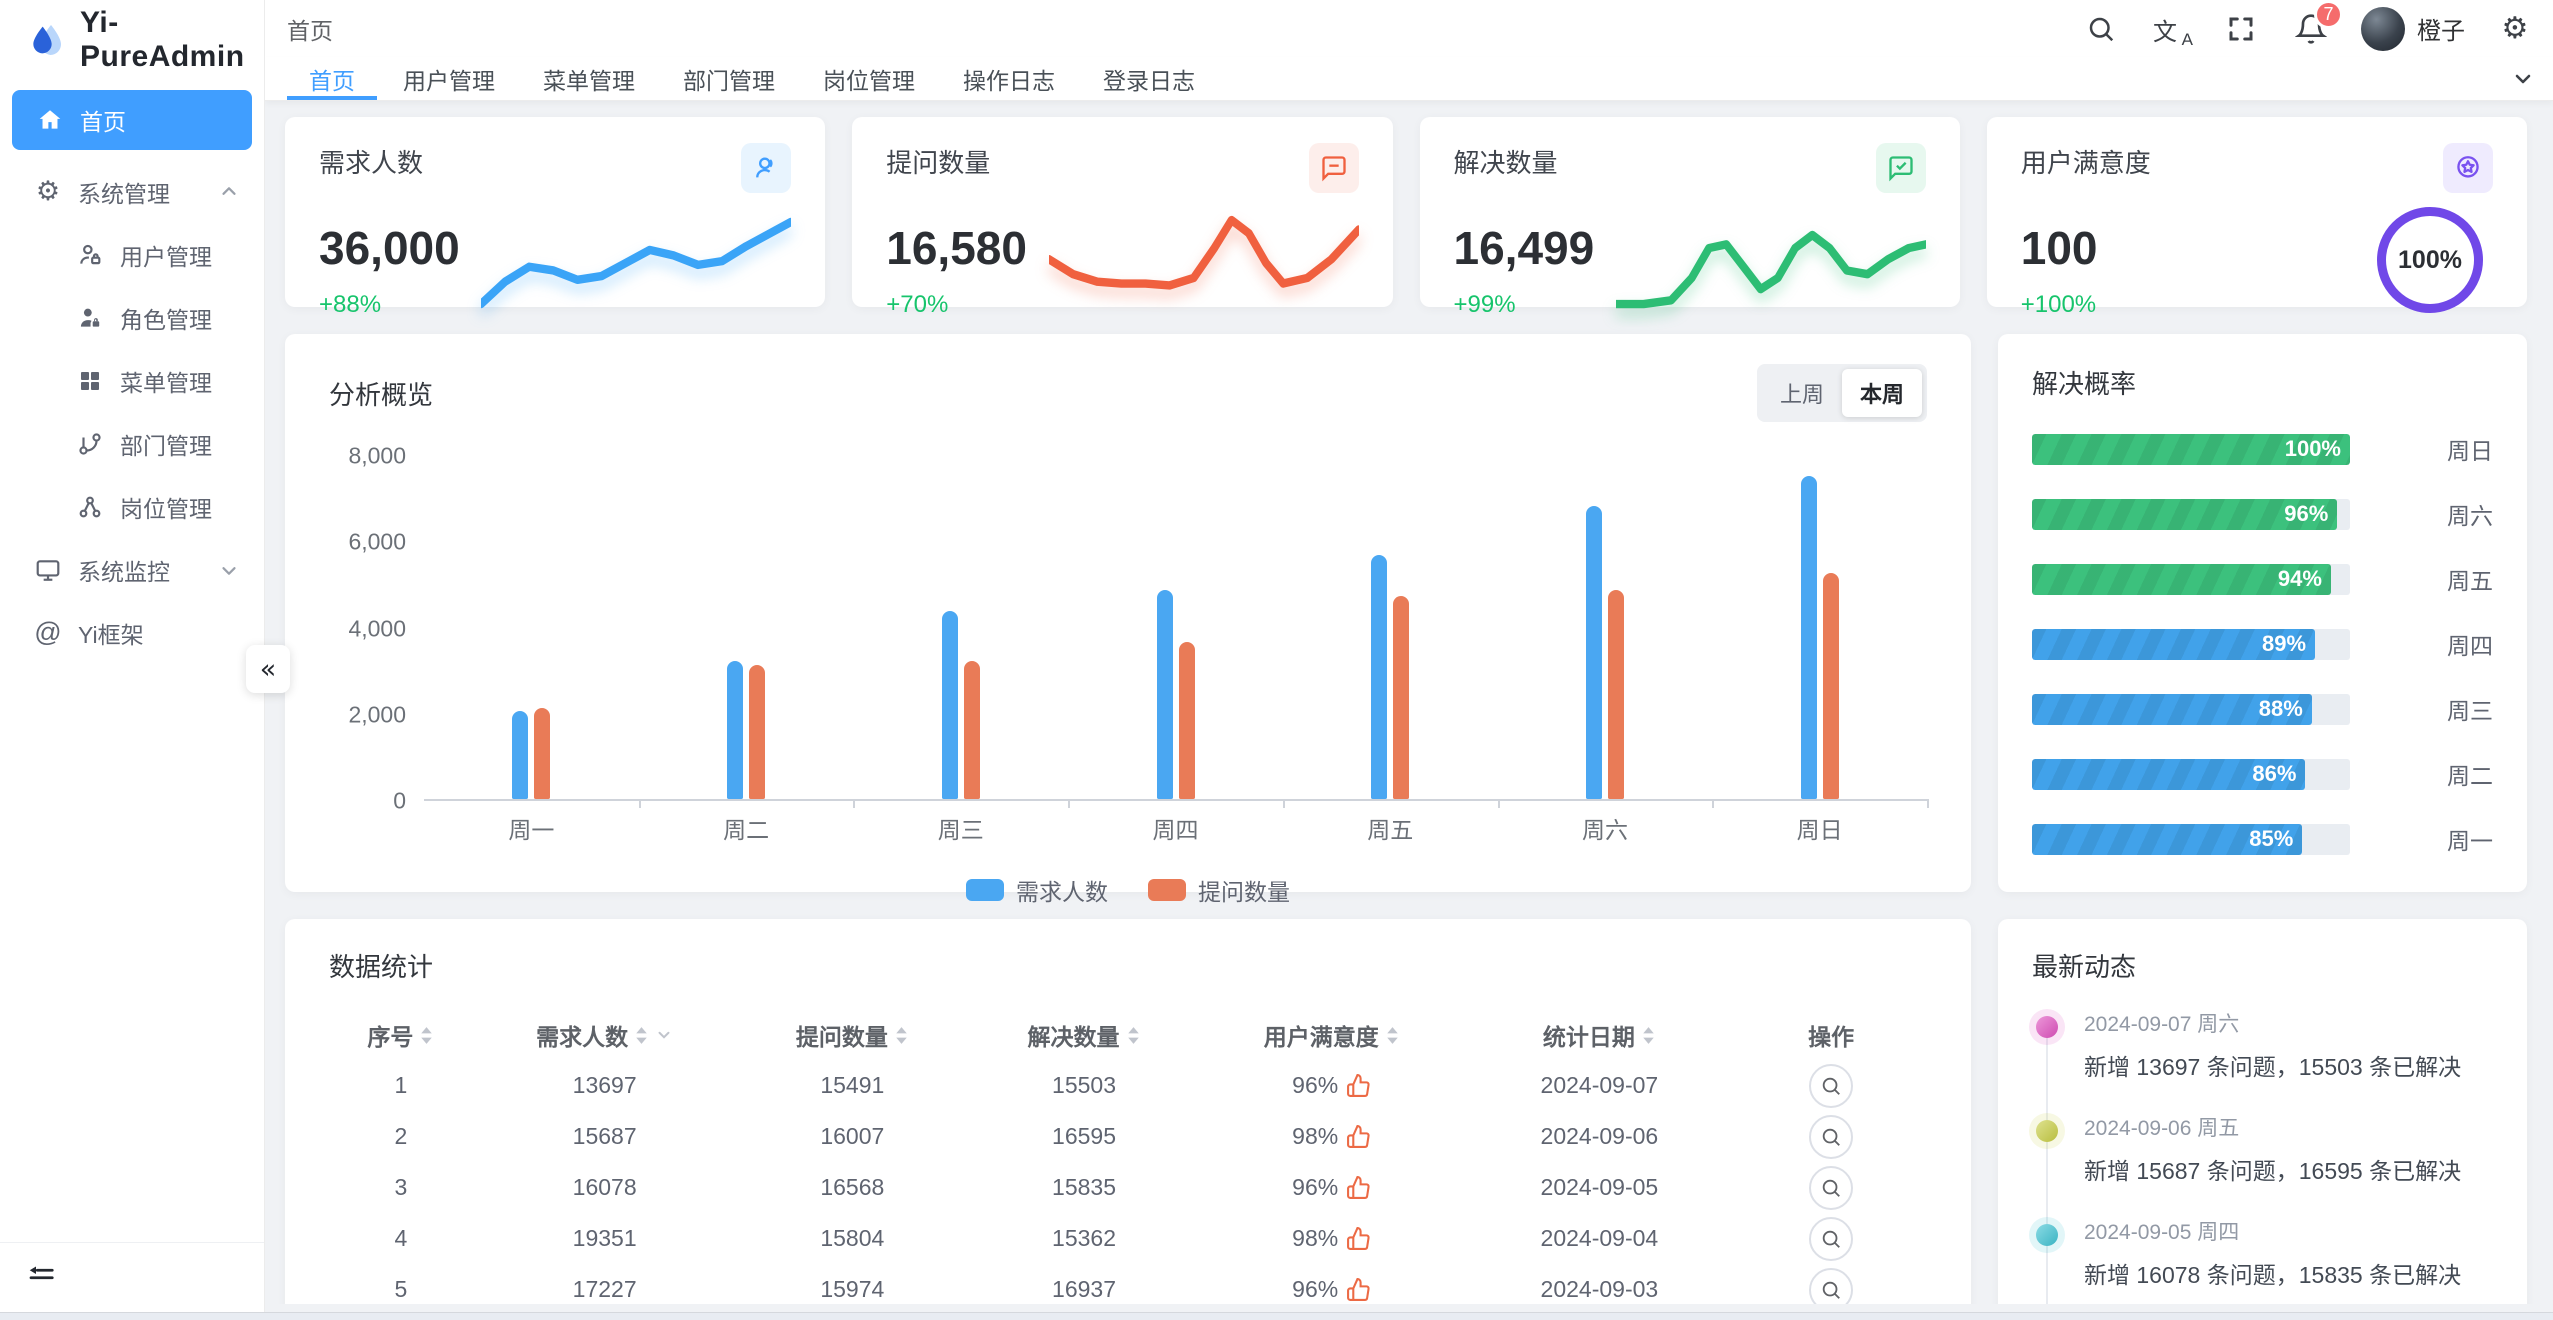 Image resolution: width=2553 pixels, height=1320 pixels. Describe the element at coordinates (332, 78) in the screenshot. I see `tab-home: 首页` at that location.